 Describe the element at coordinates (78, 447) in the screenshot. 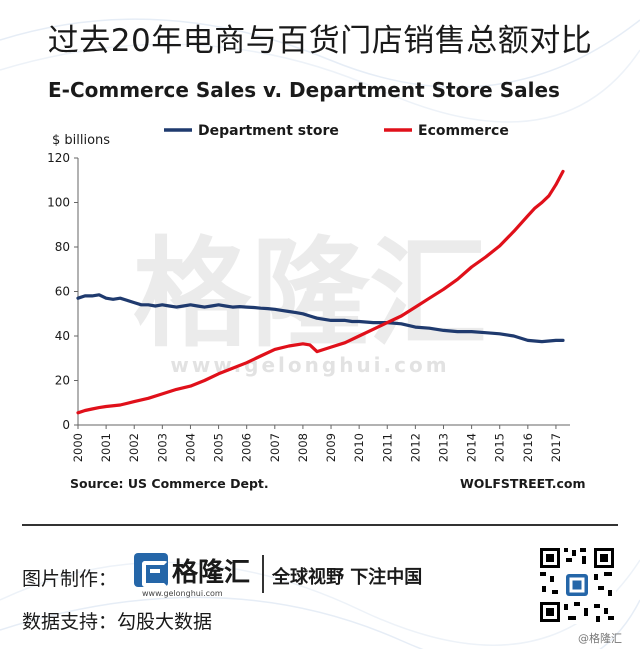

I see `x-tick-label: 2000` at that location.